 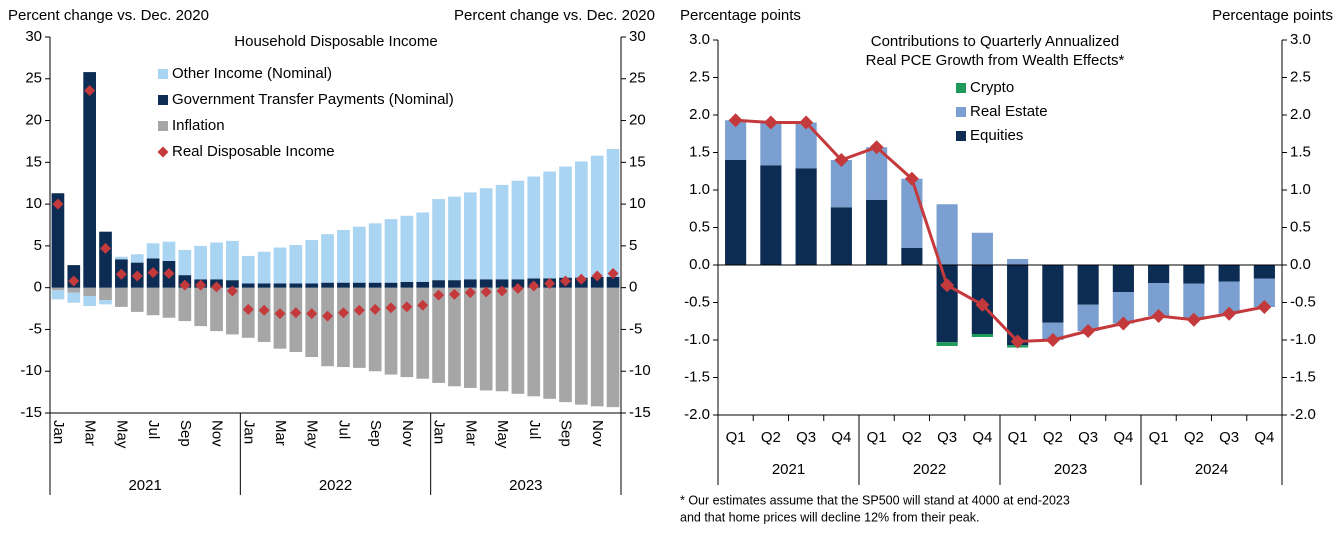 What do you see at coordinates (640, 412) in the screenshot?
I see `y2-tick-label: -15` at bounding box center [640, 412].